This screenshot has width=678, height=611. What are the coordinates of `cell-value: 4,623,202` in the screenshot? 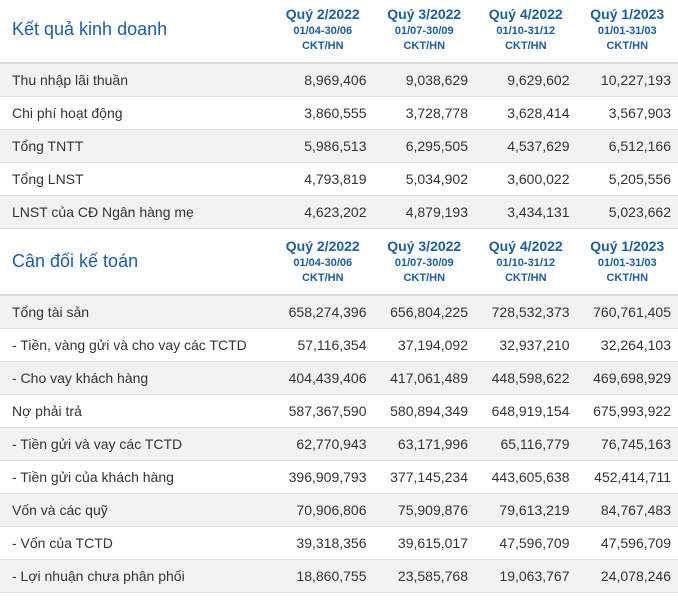 It's located at (335, 212).